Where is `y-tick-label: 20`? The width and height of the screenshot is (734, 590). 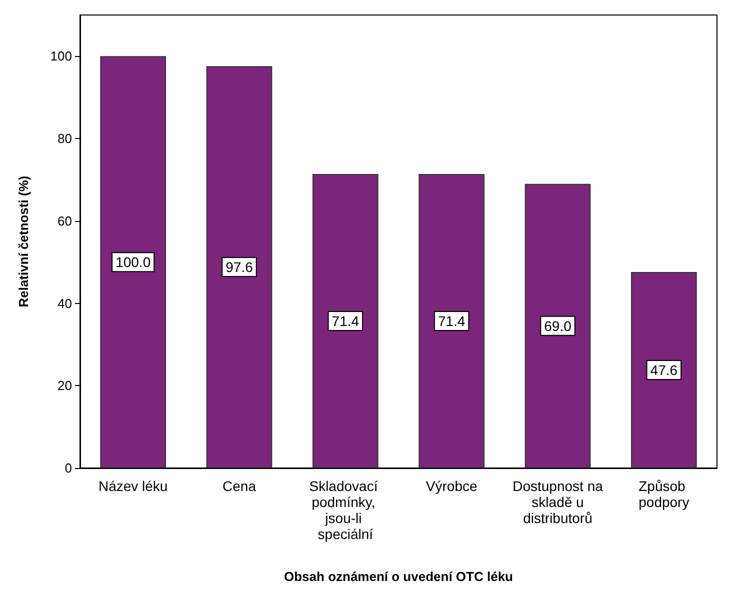 y-tick-label: 20 is located at coordinates (65, 386).